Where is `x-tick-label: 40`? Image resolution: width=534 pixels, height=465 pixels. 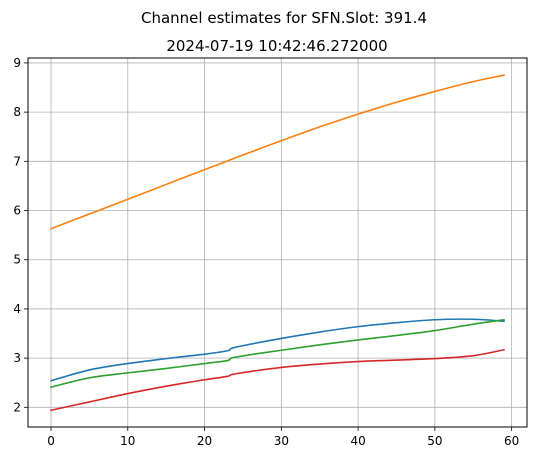
x-tick-label: 40 is located at coordinates (357, 441).